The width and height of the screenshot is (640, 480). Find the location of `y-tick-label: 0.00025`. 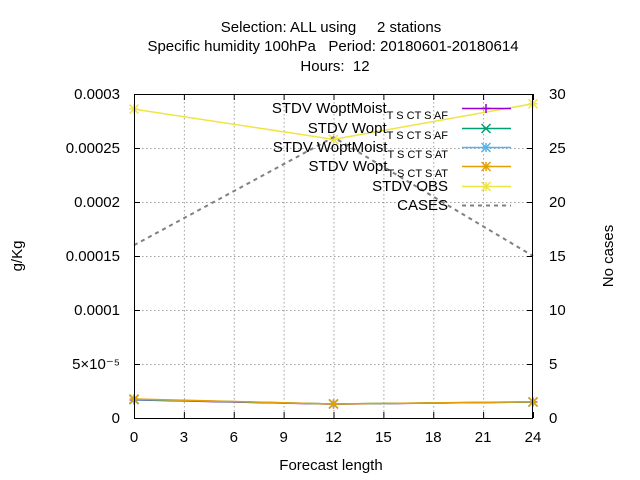

y-tick-label: 0.00025 is located at coordinates (93, 148).